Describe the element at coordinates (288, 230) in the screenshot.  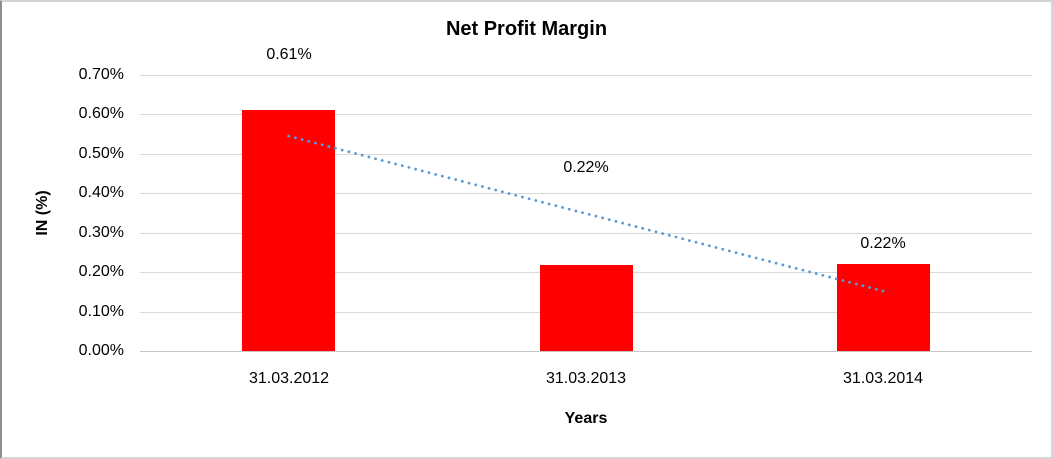
I see `bar-31.03.2012` at that location.